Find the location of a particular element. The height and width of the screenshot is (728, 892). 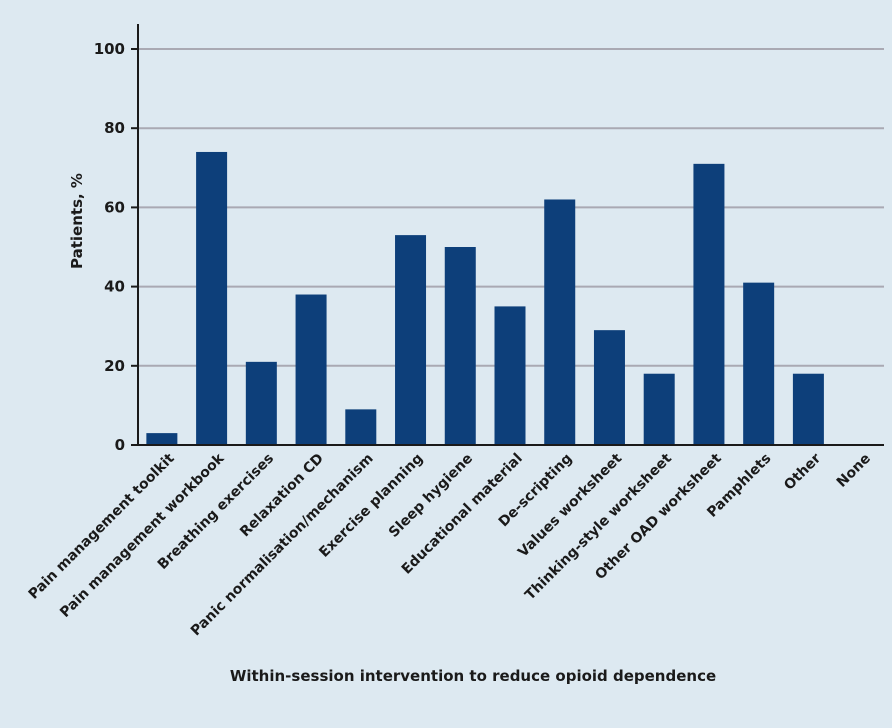

y-tick-label: 0 is located at coordinates (120, 445).